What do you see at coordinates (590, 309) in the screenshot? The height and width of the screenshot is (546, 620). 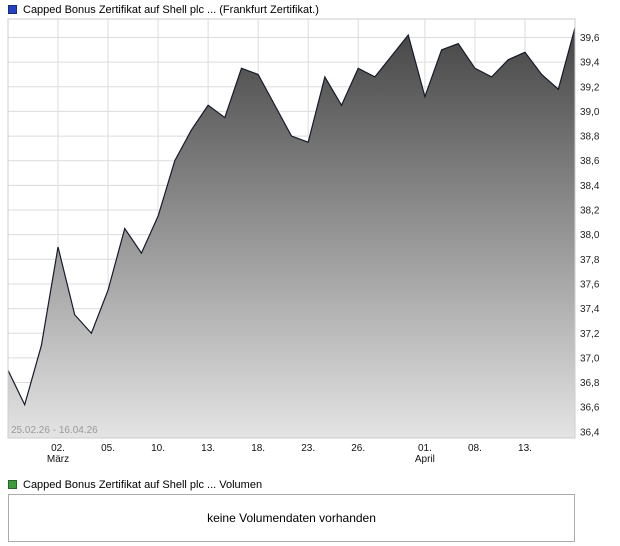 I see `svg-text: 37,4` at bounding box center [590, 309].